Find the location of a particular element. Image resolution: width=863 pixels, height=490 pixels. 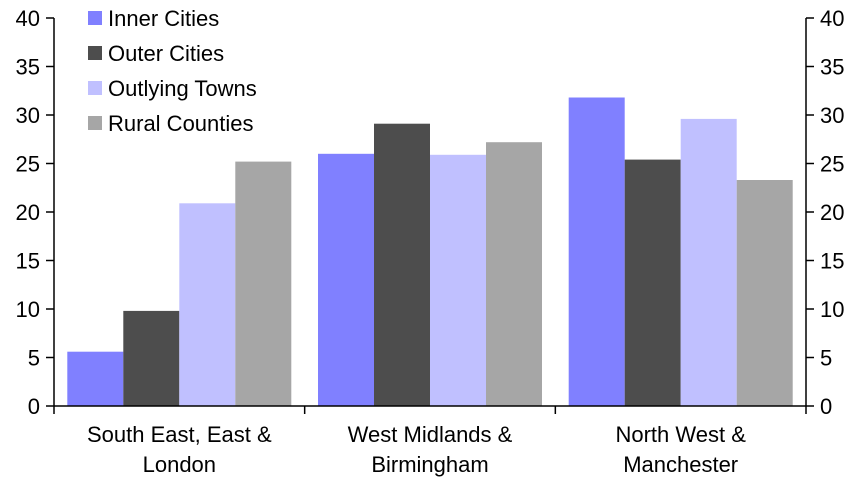

y-tick-label-right: 15 is located at coordinates (832, 261).